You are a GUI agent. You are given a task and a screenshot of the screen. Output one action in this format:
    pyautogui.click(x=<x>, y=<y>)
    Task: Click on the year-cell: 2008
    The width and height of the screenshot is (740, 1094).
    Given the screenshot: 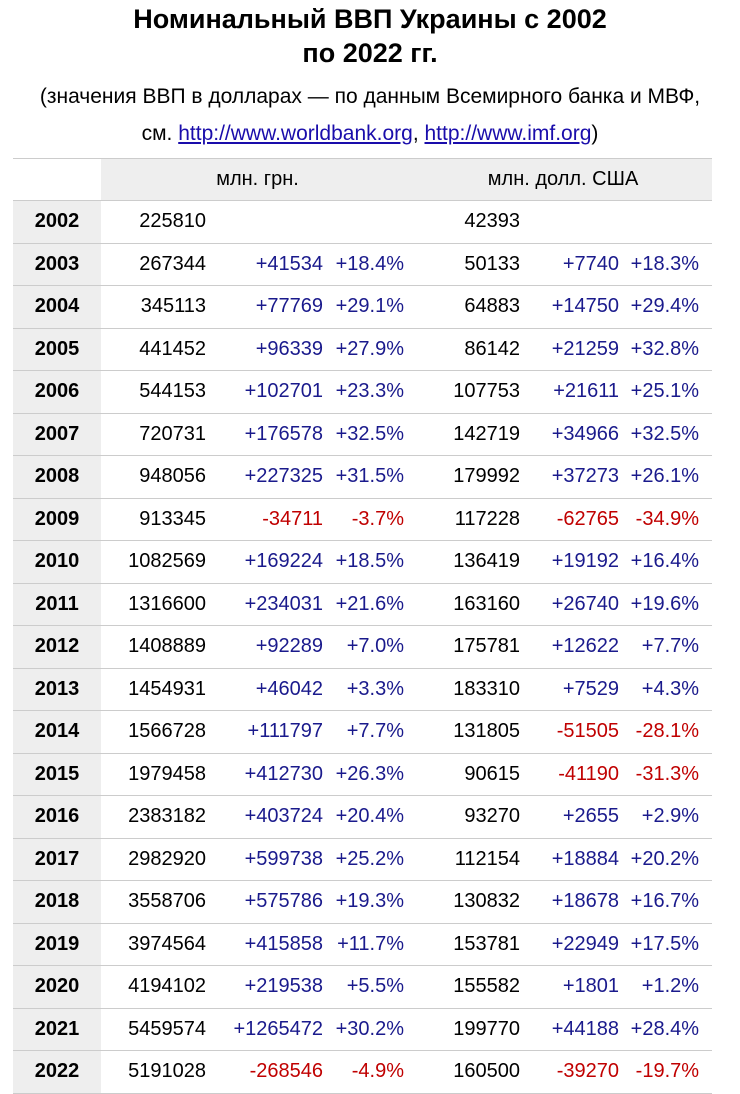 What is the action you would take?
    pyautogui.click(x=57, y=476)
    